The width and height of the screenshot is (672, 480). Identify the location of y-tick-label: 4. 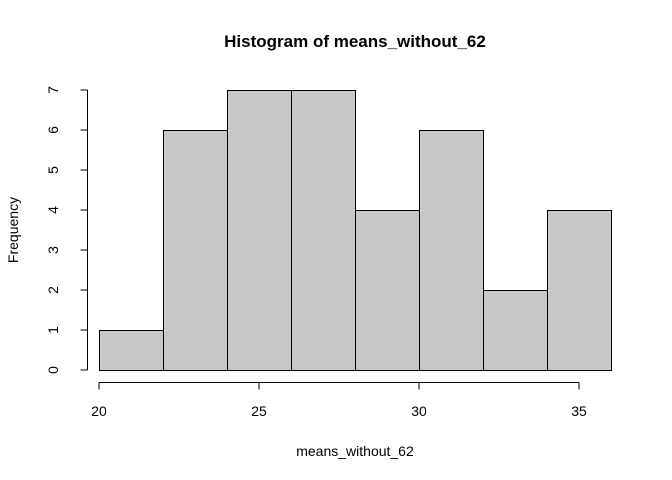
(53, 210).